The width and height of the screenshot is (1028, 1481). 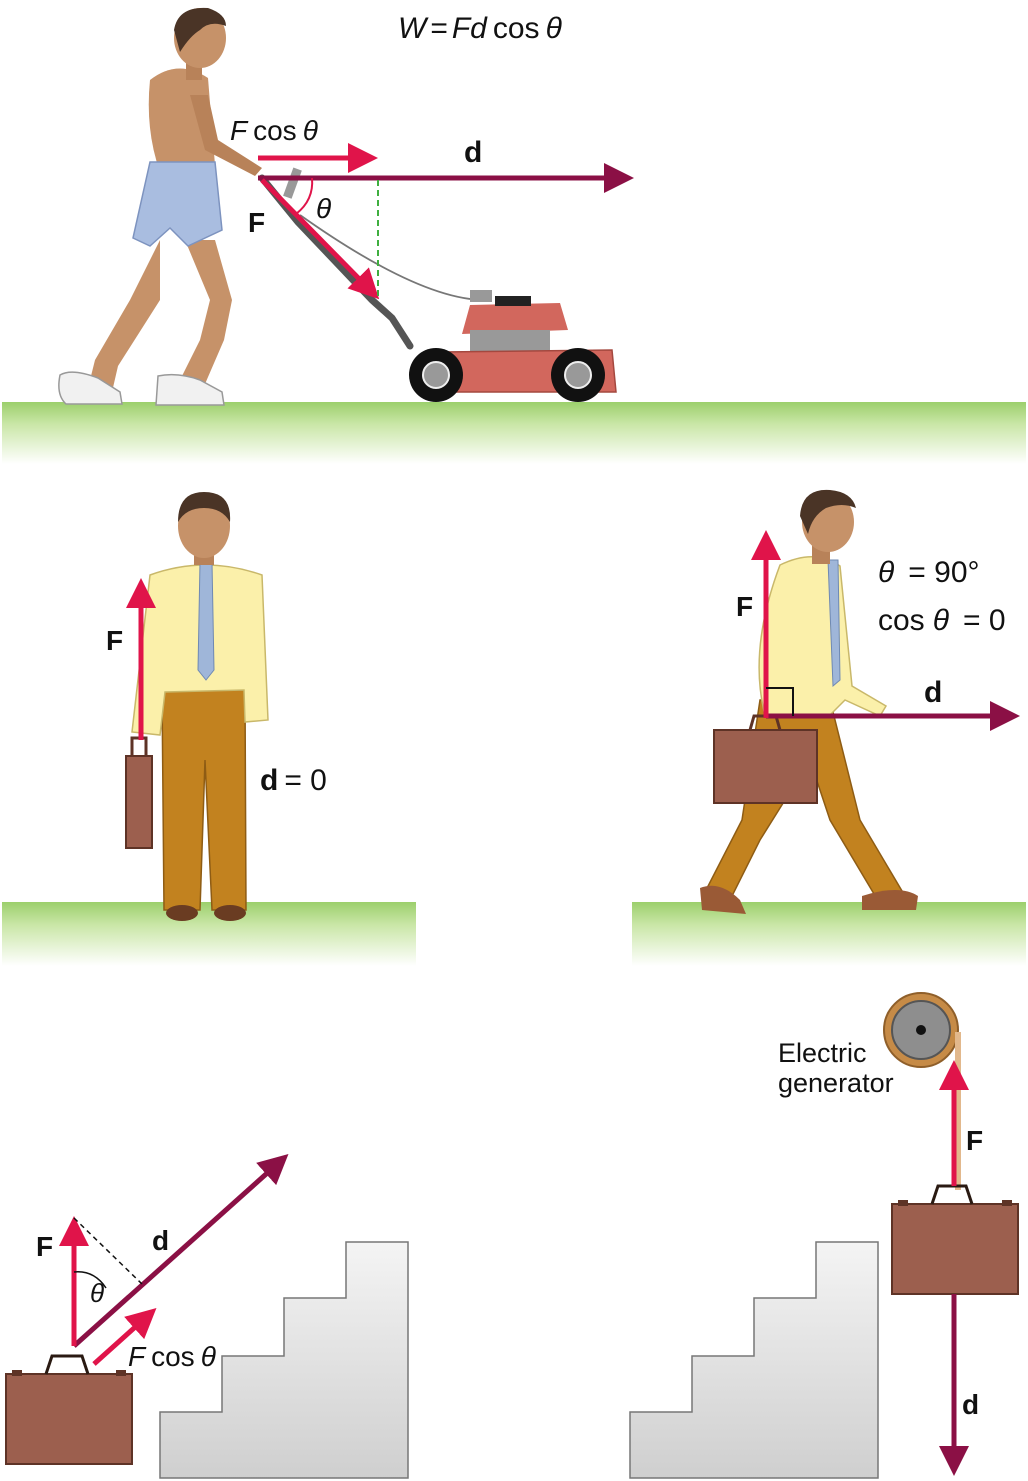 What do you see at coordinates (209, 934) in the screenshot?
I see `ground-b` at bounding box center [209, 934].